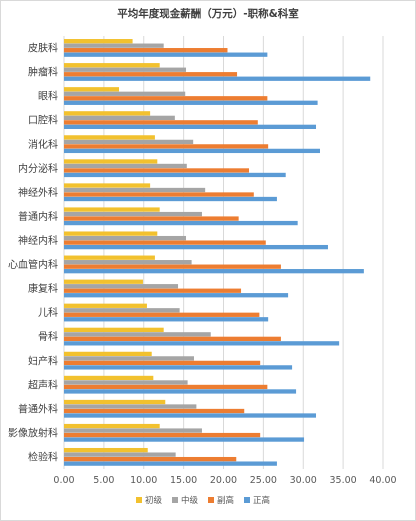 The height and width of the screenshot is (521, 416). I want to click on category-label: 肿瘤科, so click(43, 72).